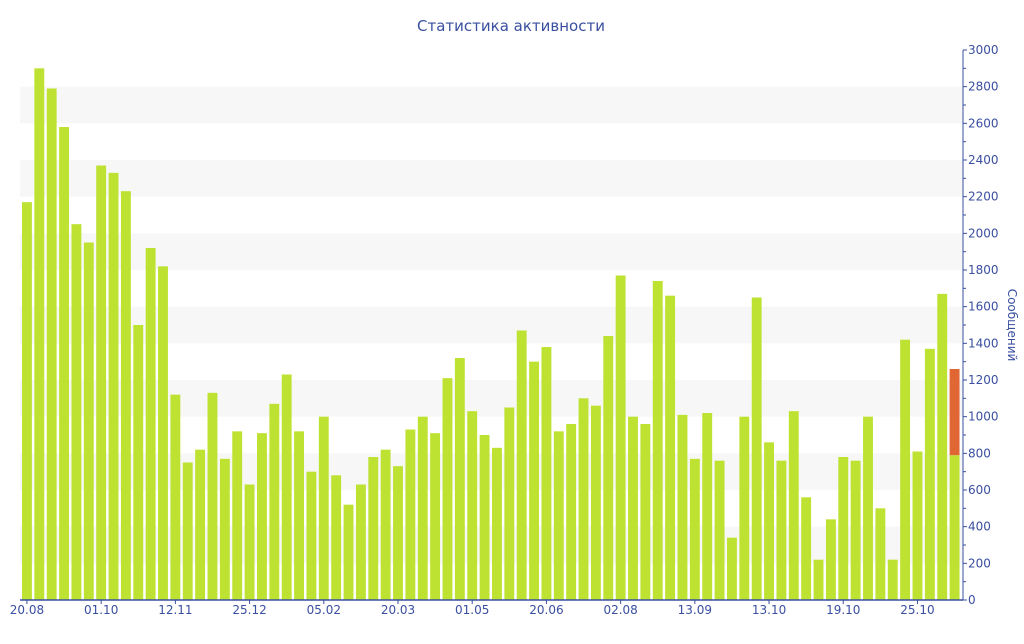  I want to click on x-tick-label: 19.10, so click(843, 610).